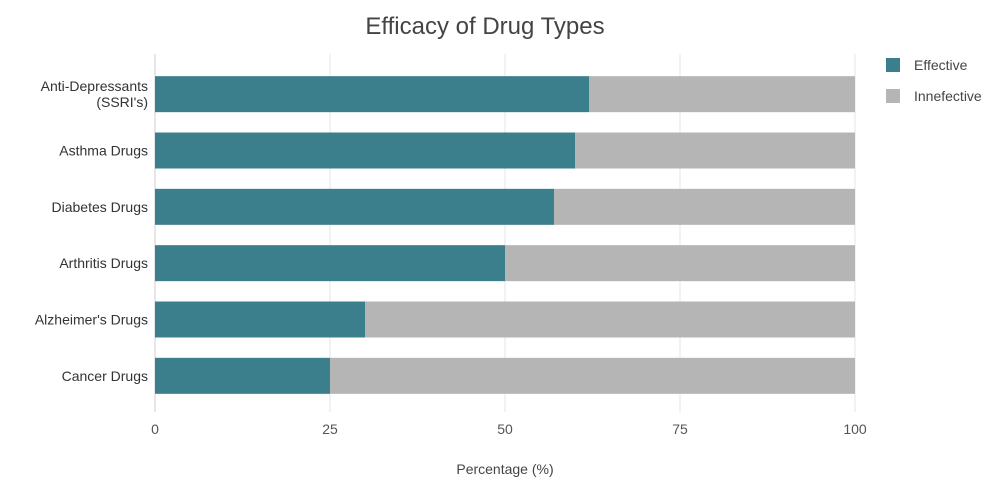 The height and width of the screenshot is (481, 995). Describe the element at coordinates (155, 429) in the screenshot. I see `x-tick-label: 0` at that location.